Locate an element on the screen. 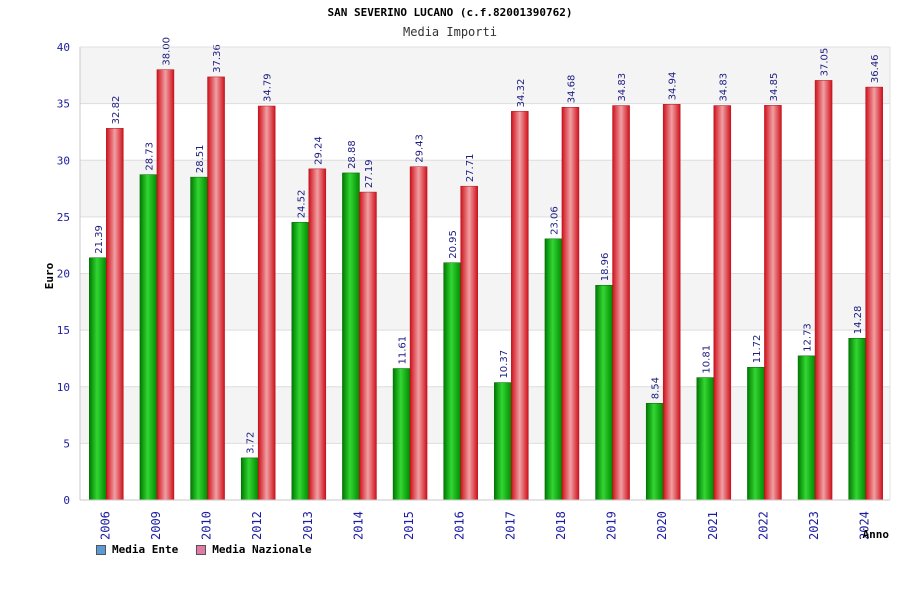 The width and height of the screenshot is (900, 600). legend-swatch-media-nazionale is located at coordinates (201, 549).